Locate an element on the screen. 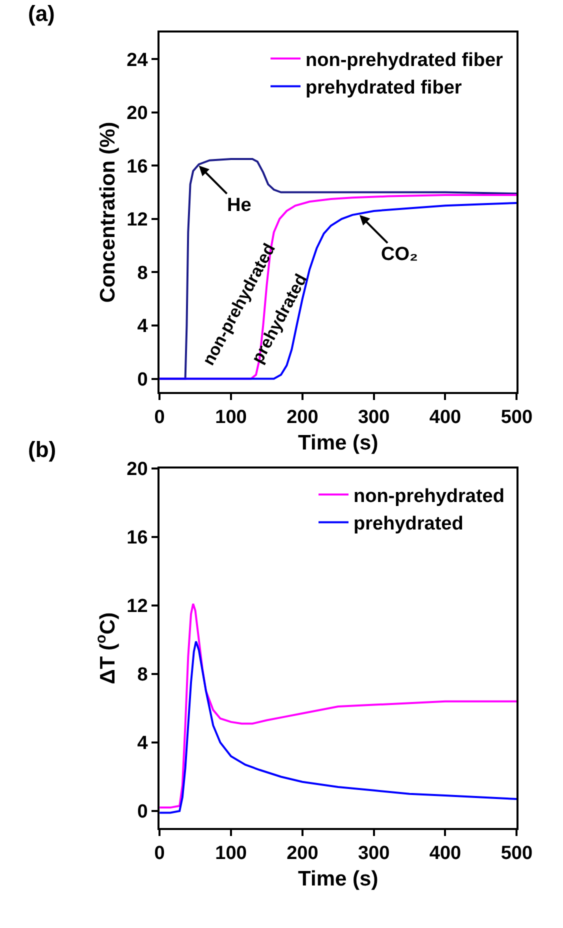  chart-title: (b) is located at coordinates (42, 449).